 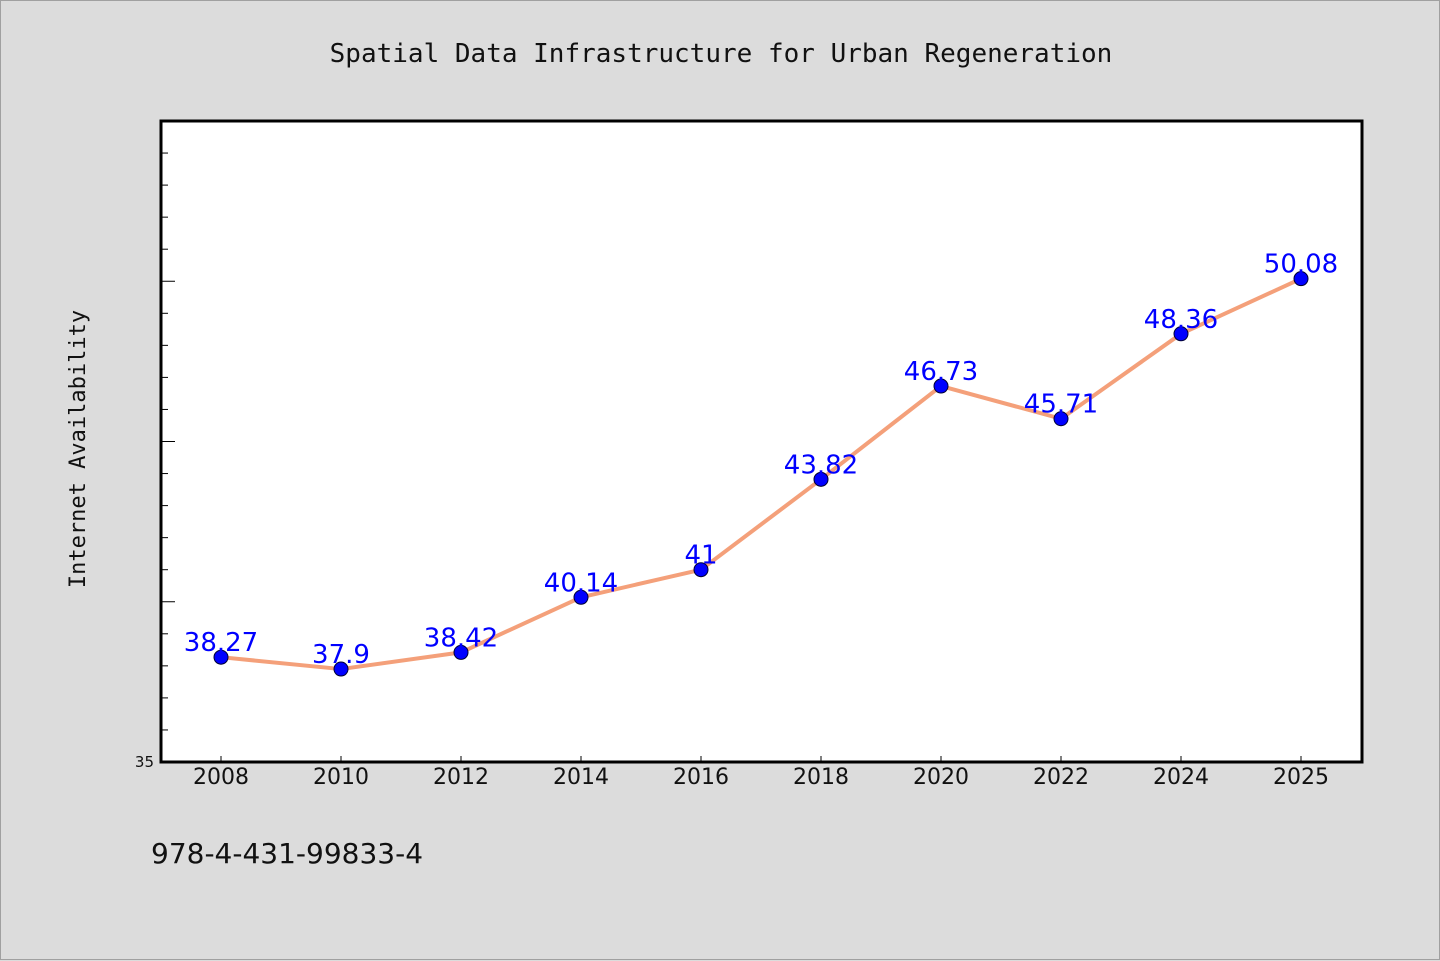 I want to click on x-tick-label: 2012, so click(x=461, y=777).